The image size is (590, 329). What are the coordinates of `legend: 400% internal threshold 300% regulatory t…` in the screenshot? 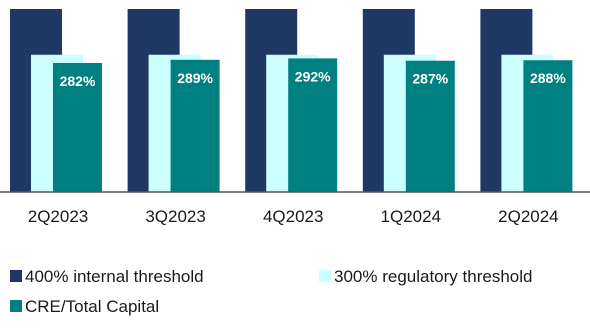 It's located at (271, 291).